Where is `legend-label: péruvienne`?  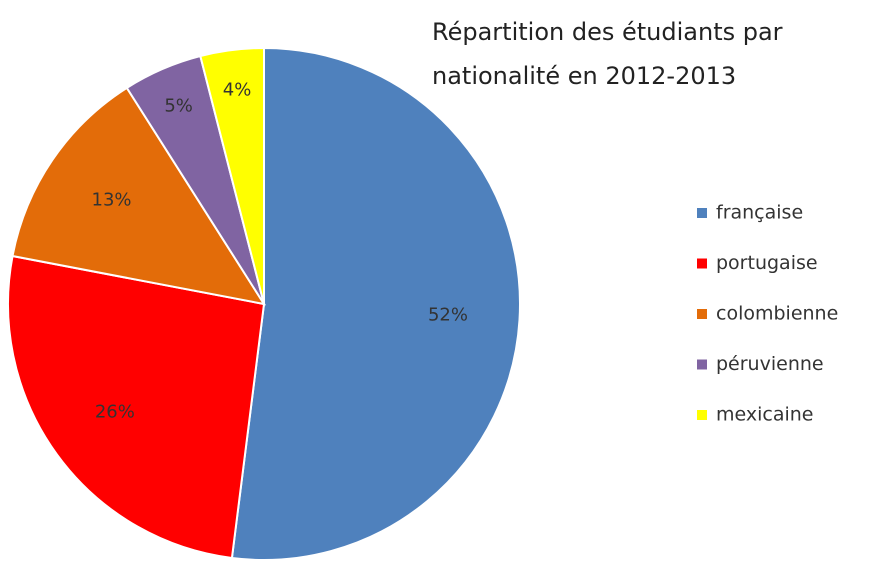
legend-label: péruvienne is located at coordinates (770, 364).